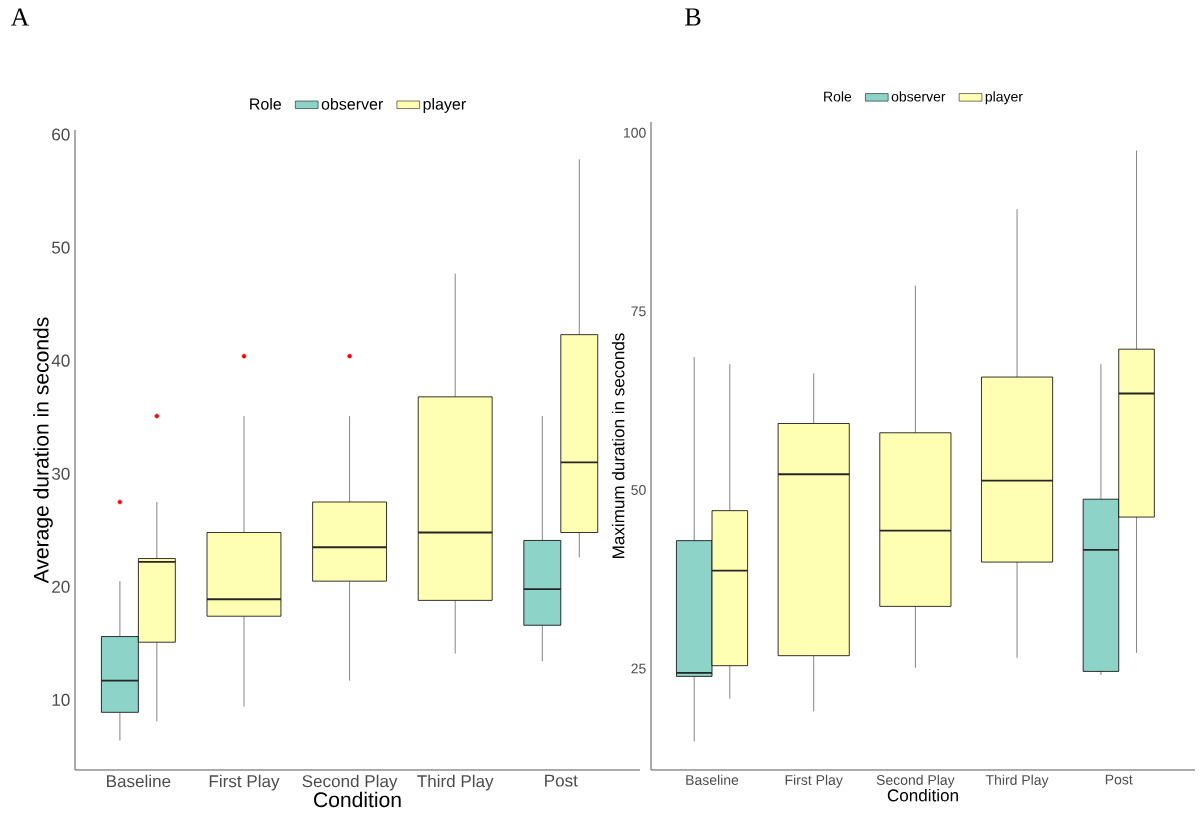 The width and height of the screenshot is (1203, 821). I want to click on chart-title: B, so click(693, 17).